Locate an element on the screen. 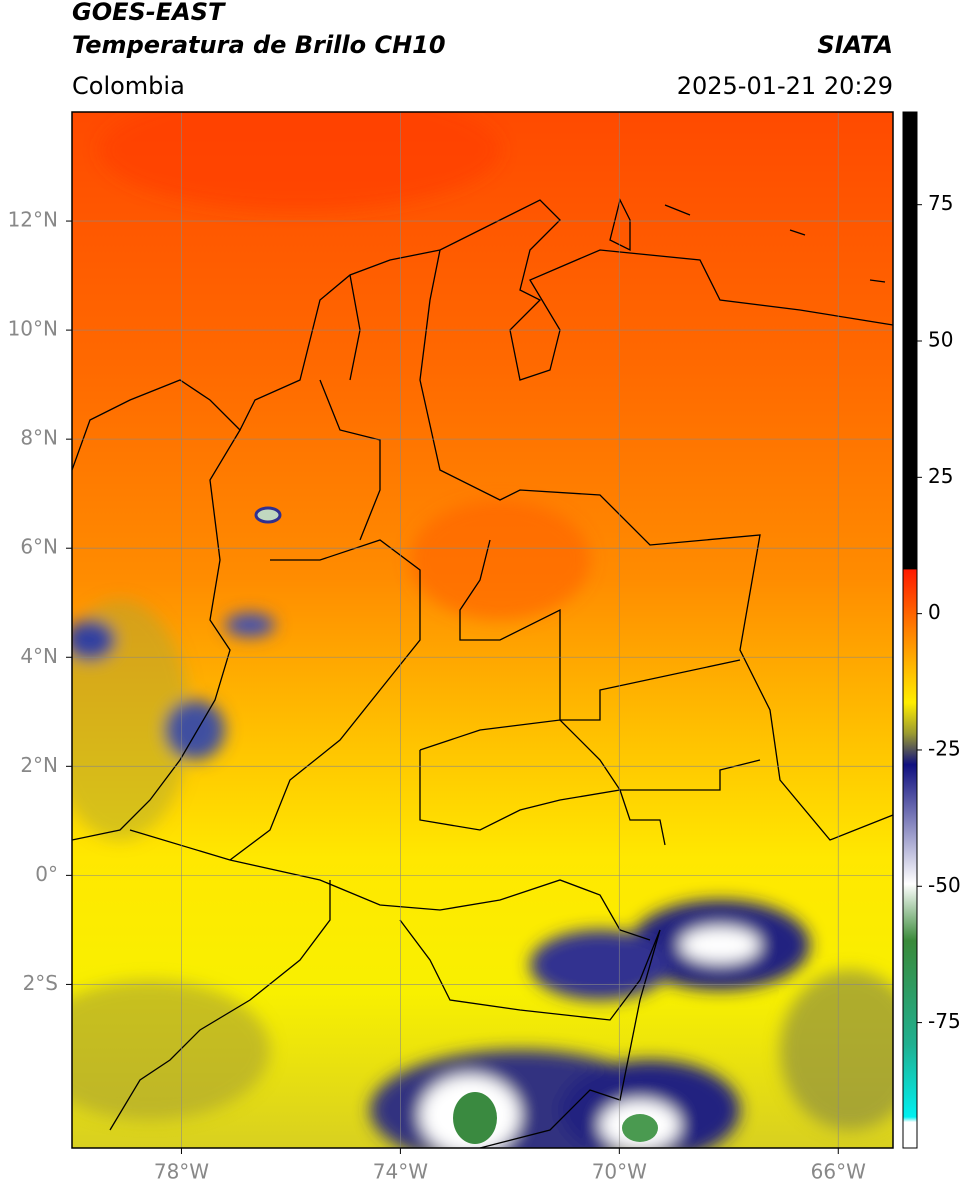  colorbar-tick-label: -50 is located at coordinates (944, 885).